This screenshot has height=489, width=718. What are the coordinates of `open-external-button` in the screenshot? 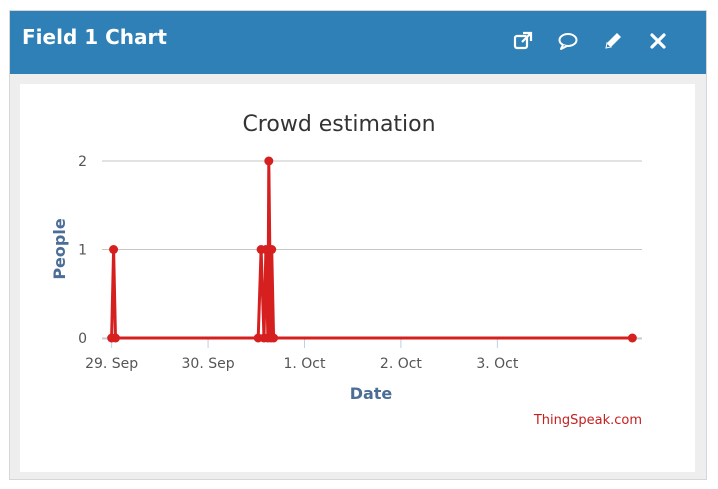 It's located at (522, 41).